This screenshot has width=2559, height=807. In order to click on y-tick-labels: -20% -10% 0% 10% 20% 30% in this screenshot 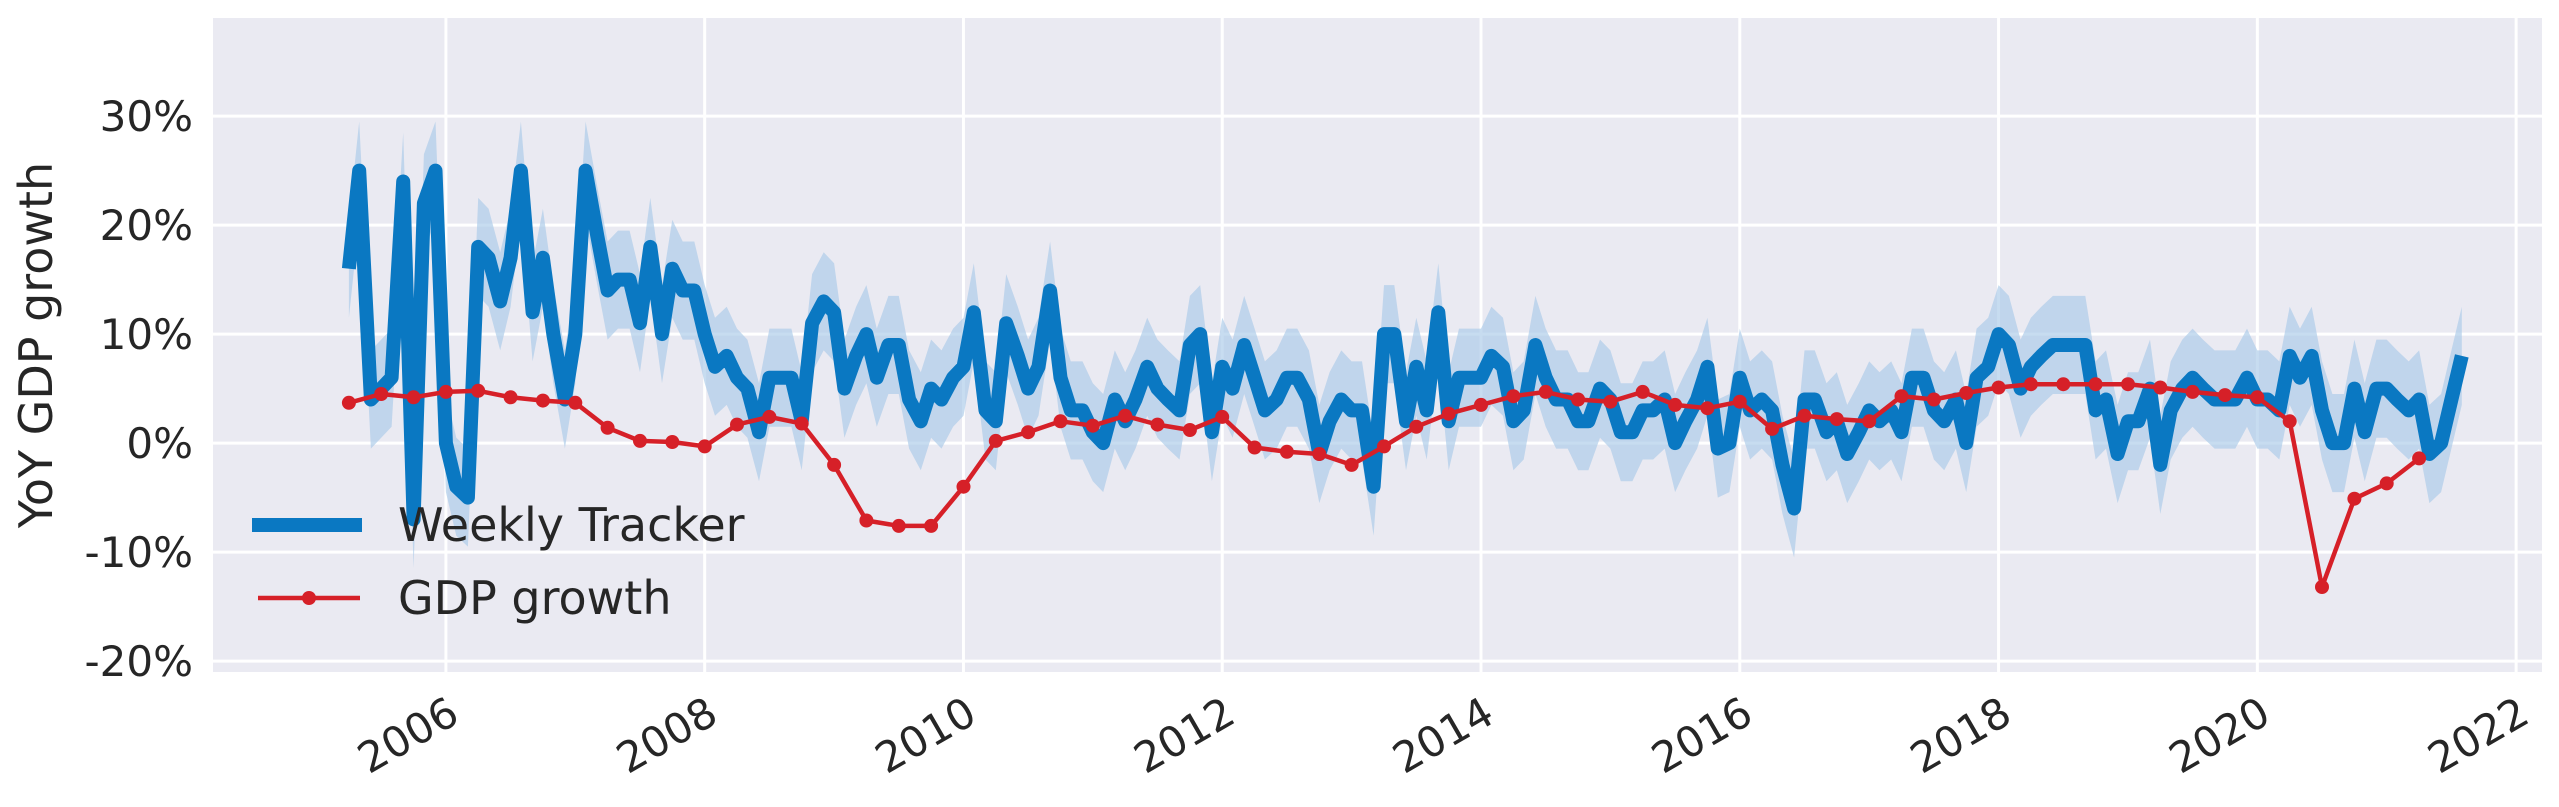, I will do `click(138, 389)`.